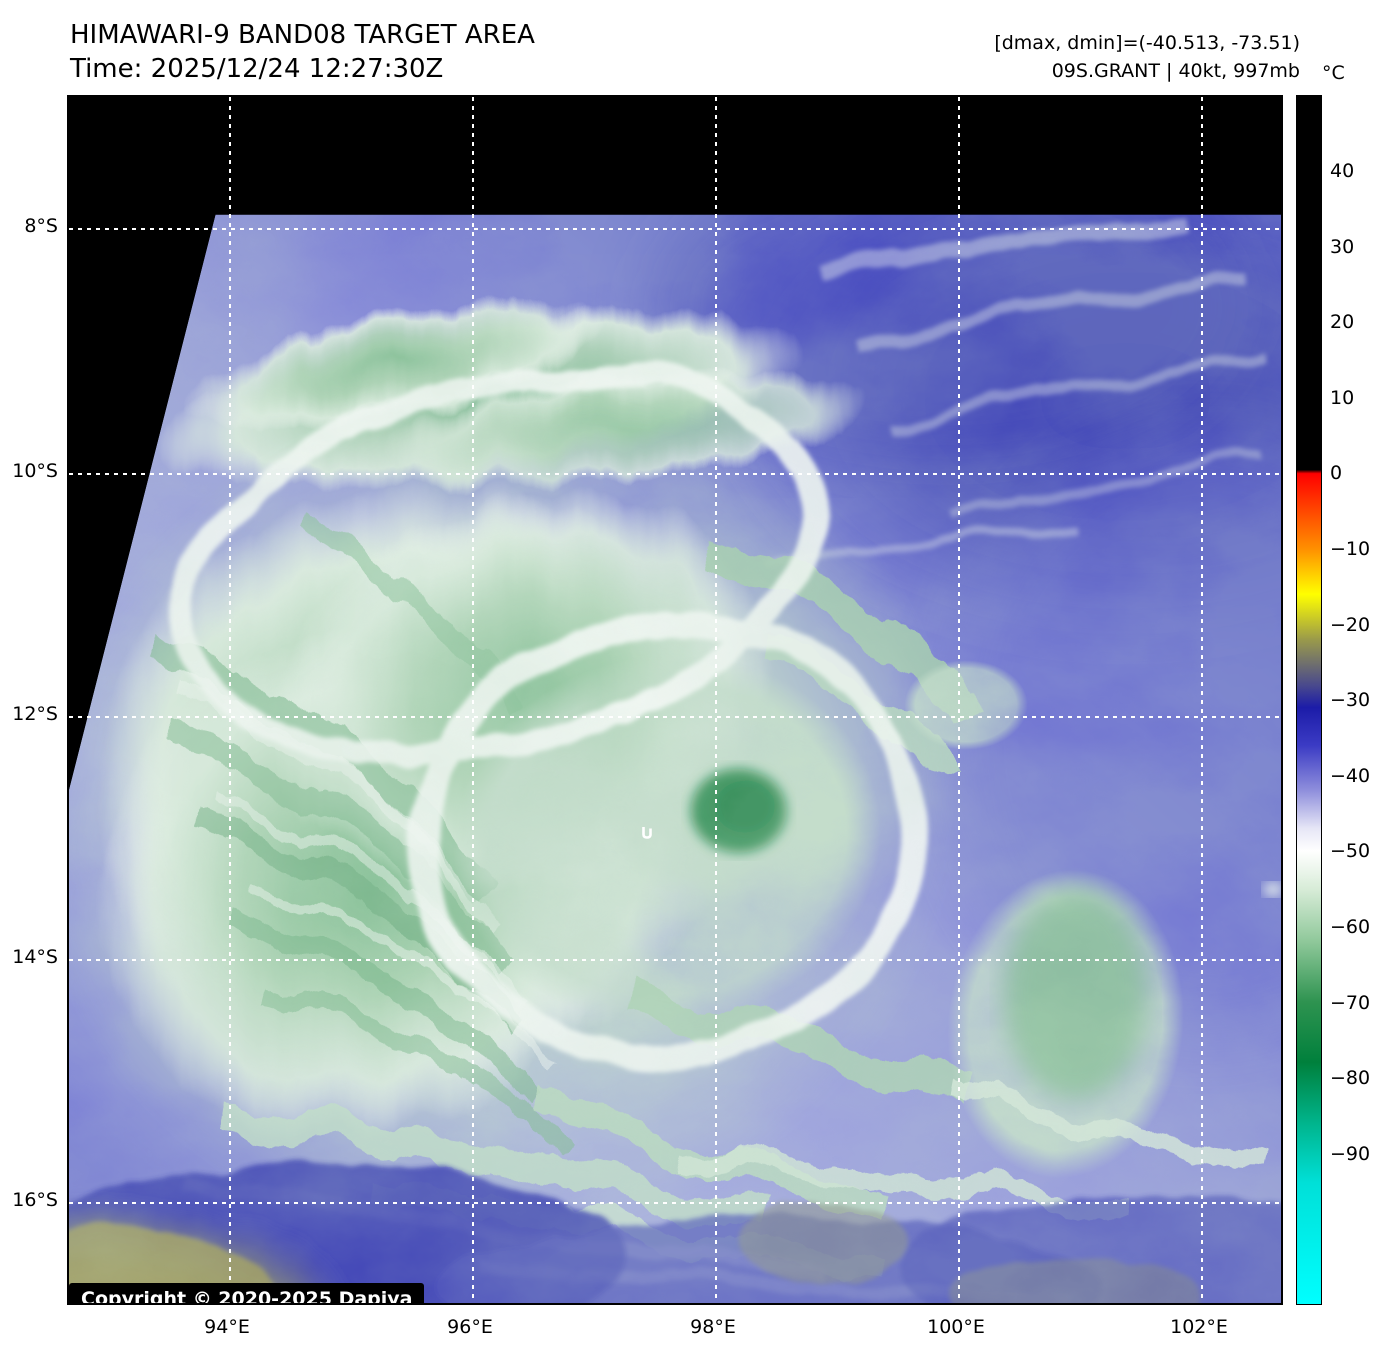 The height and width of the screenshot is (1359, 1388). What do you see at coordinates (302, 35) in the screenshot?
I see `title-line-1: HIMAWARI-9 BAND08 TARGET AREA` at bounding box center [302, 35].